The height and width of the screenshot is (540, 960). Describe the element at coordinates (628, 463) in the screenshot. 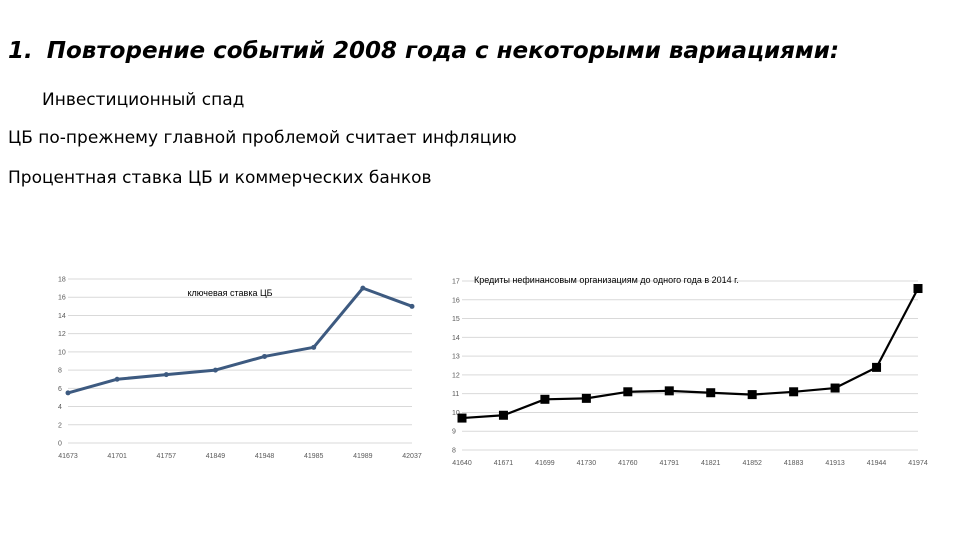

I see `x-tick-label: 41760` at that location.